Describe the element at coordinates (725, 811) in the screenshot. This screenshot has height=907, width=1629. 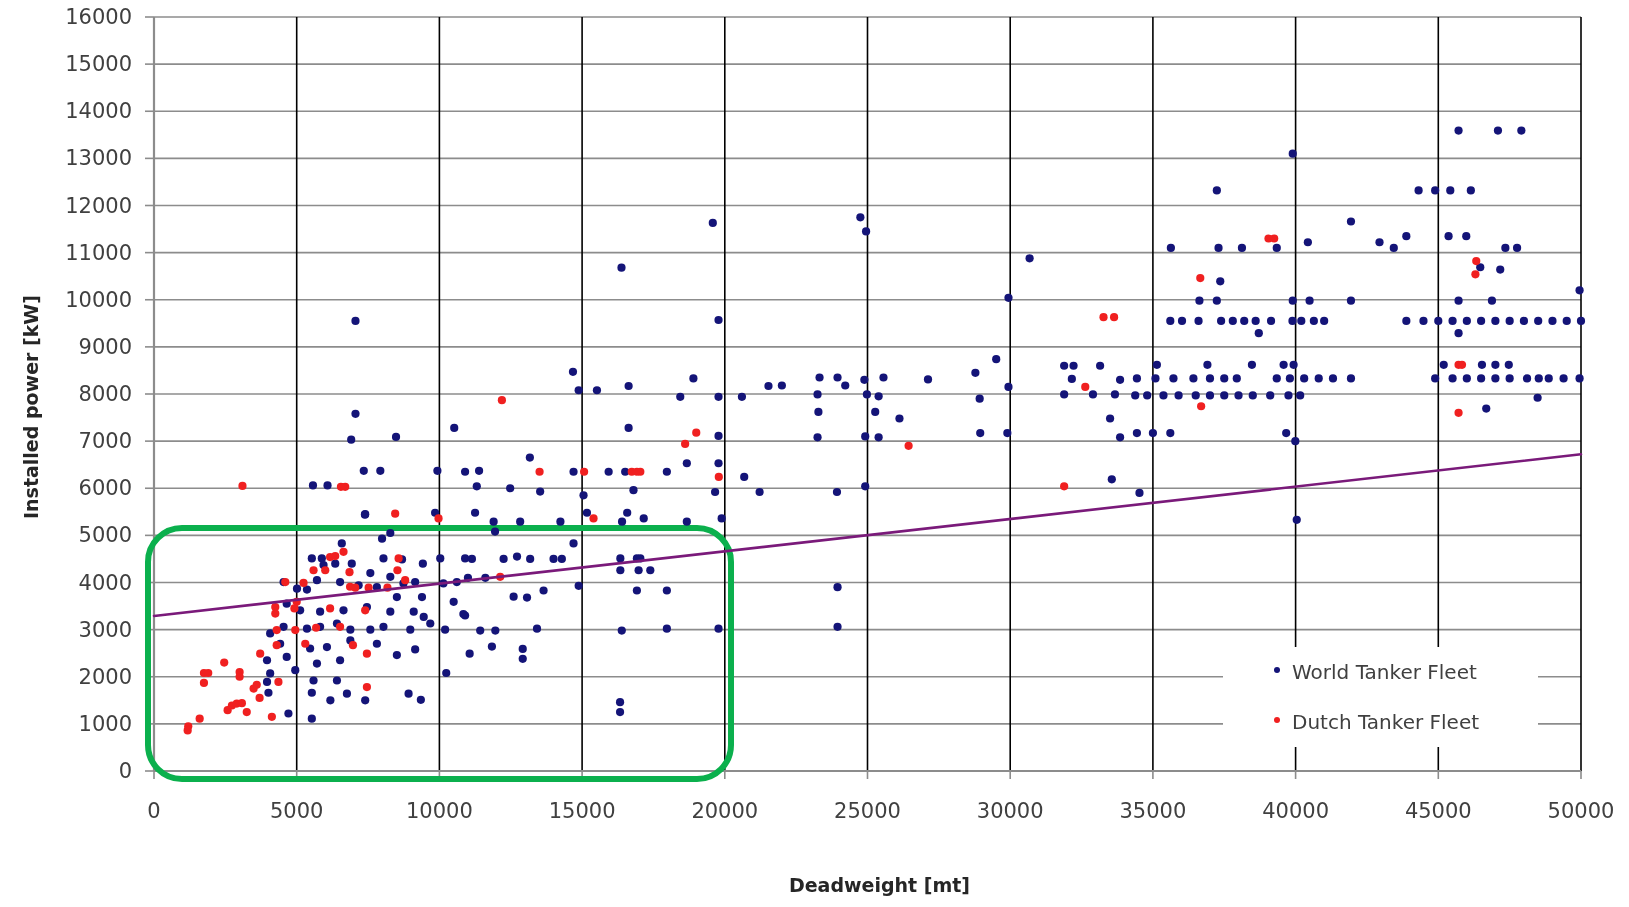
I see `x-tick-label: 20000` at that location.